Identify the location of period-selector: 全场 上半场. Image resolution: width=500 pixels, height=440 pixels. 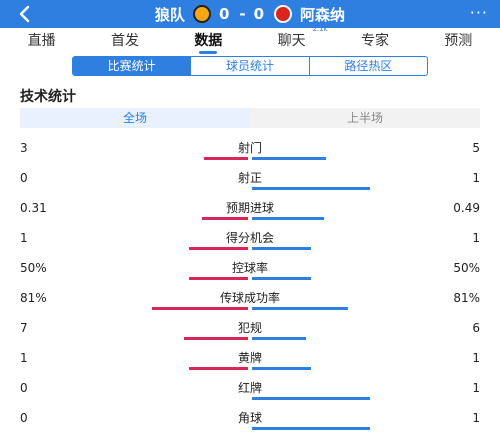
(250, 118).